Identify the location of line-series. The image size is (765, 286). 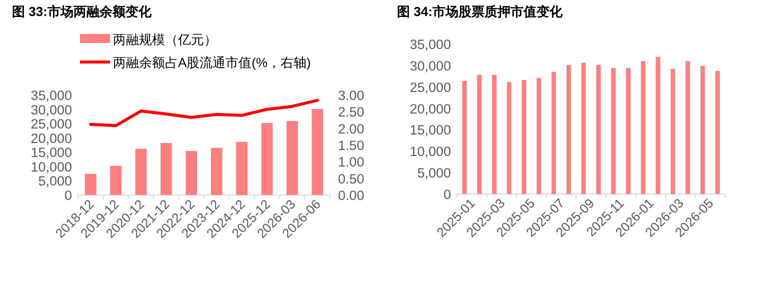
(204, 113).